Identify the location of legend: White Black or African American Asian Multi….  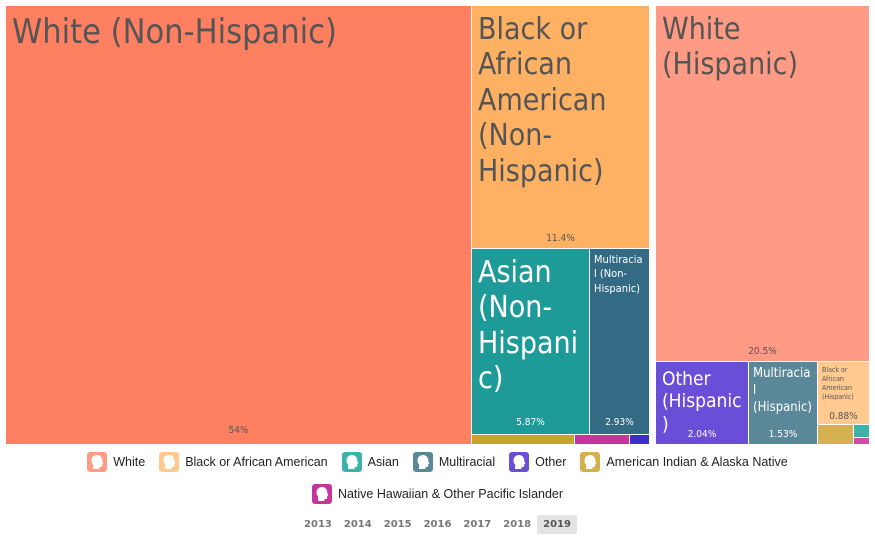
(437, 478).